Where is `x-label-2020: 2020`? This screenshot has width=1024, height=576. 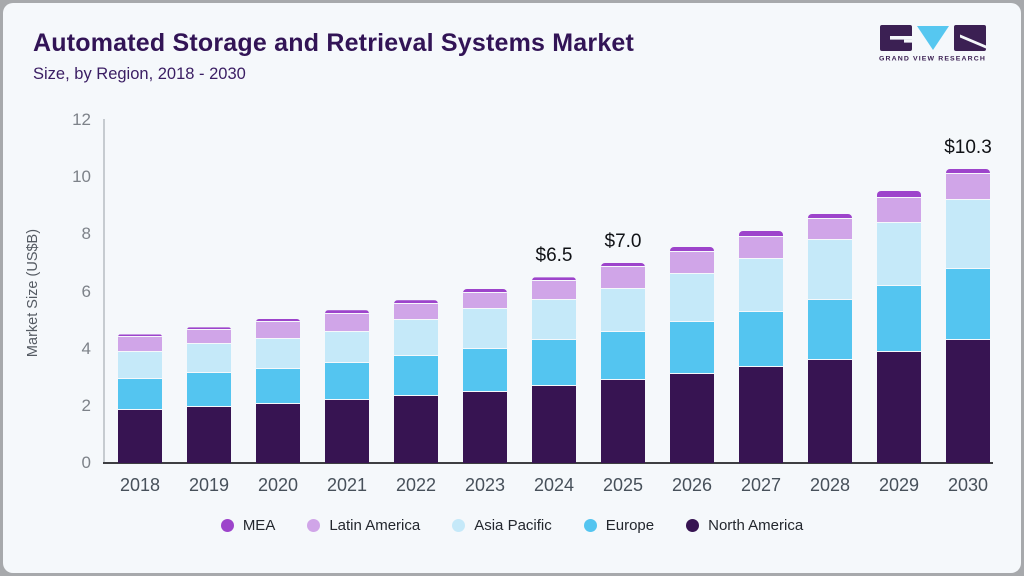
x-label-2020: 2020 is located at coordinates (278, 485).